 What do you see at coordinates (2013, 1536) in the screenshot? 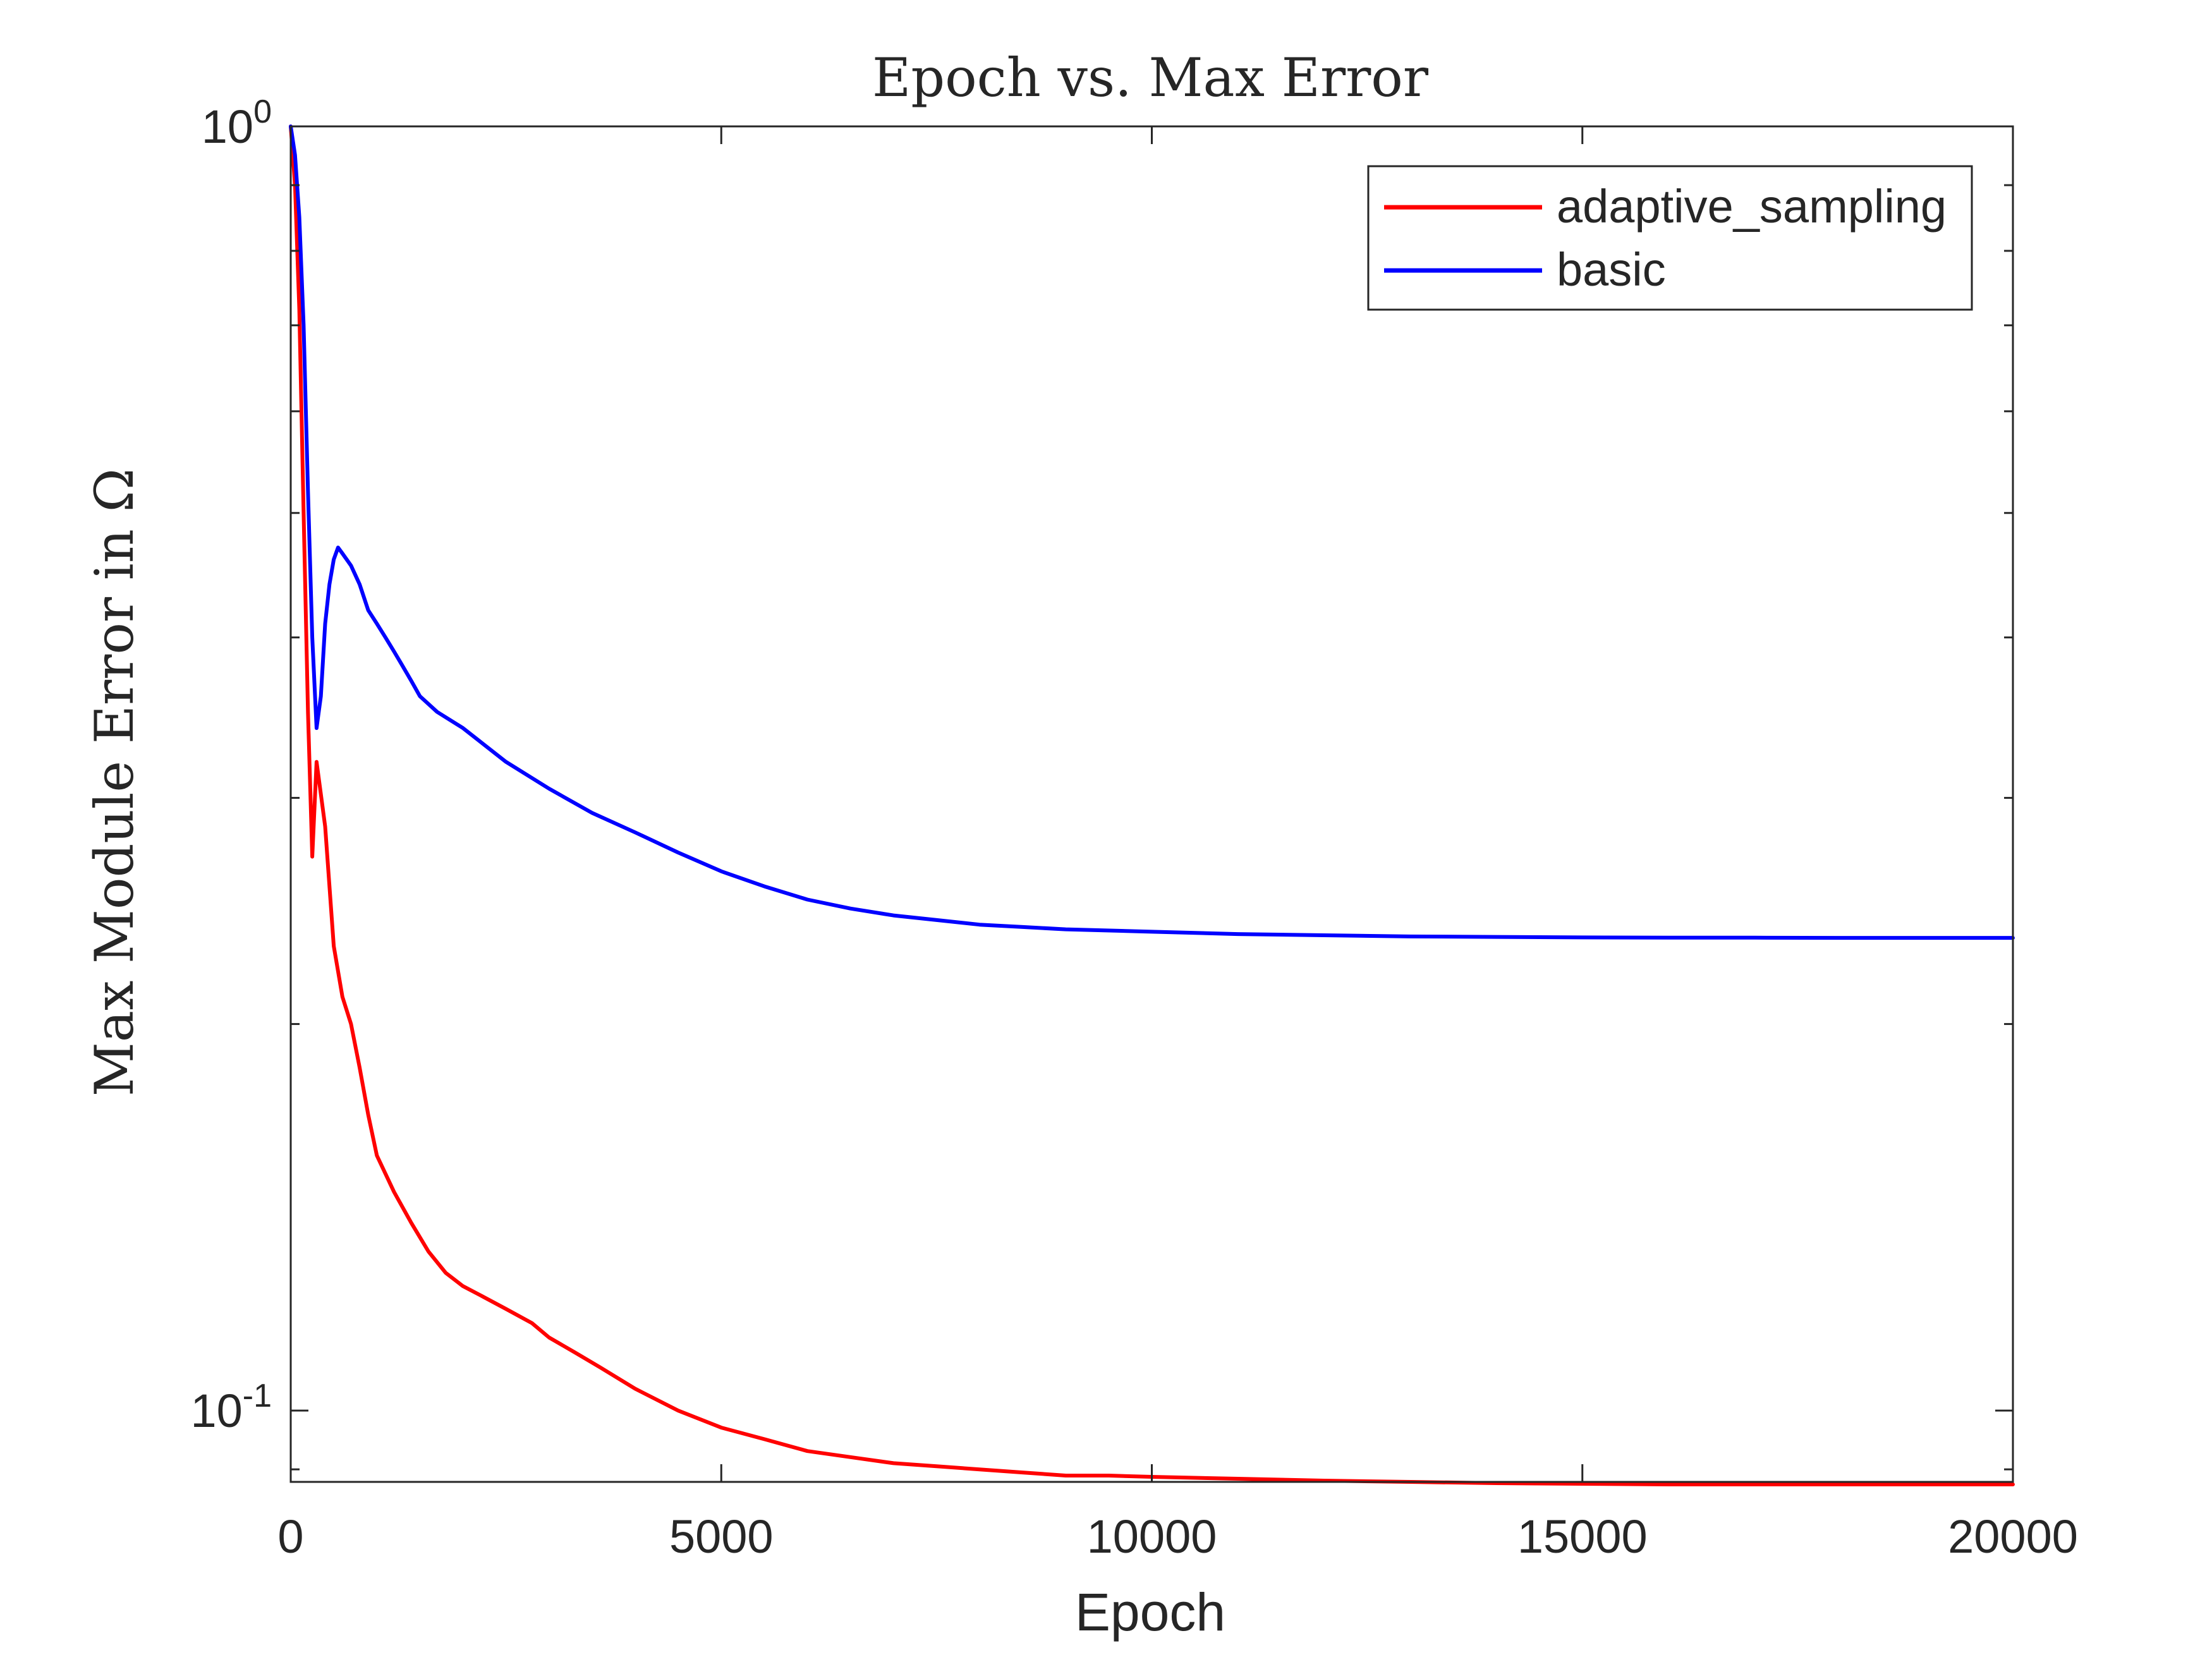
I see `x-tick-label: 20000` at bounding box center [2013, 1536].